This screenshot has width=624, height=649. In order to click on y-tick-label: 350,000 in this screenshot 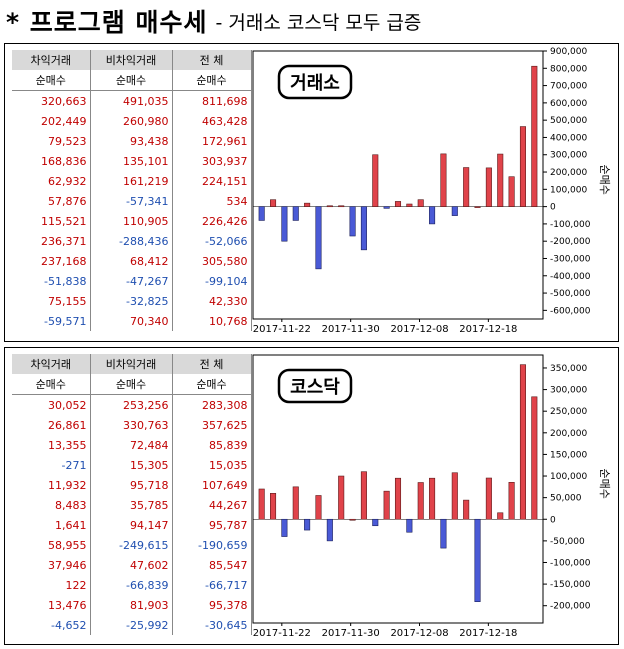, I will do `click(568, 369)`.